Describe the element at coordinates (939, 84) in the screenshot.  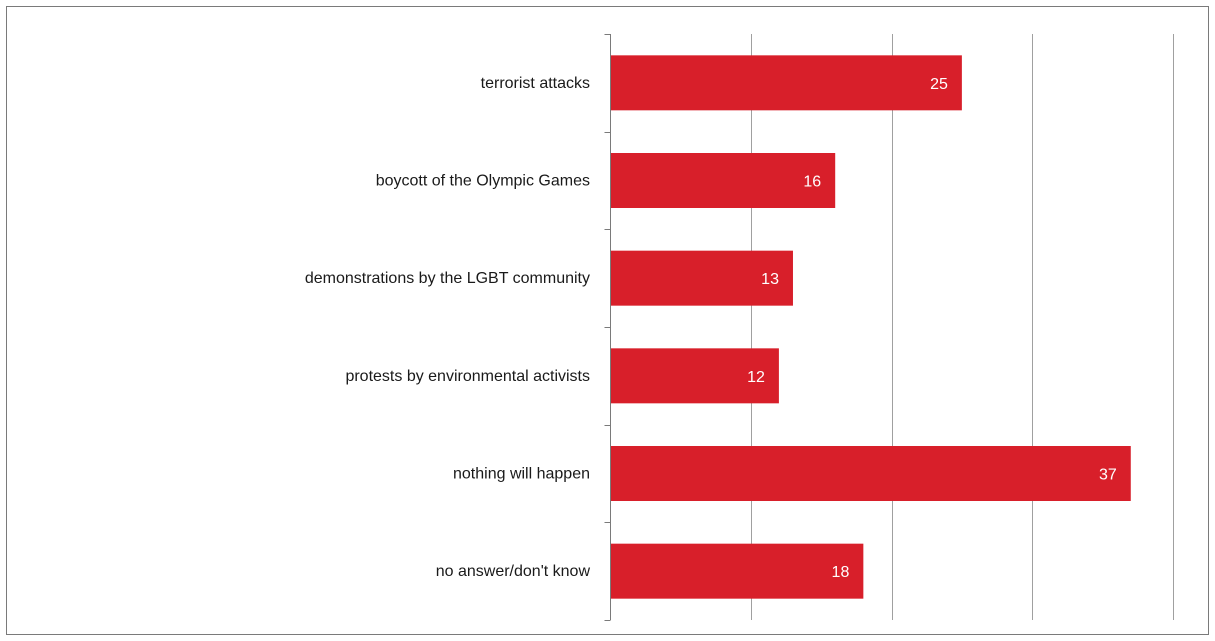
I see `data-label: 25` at that location.